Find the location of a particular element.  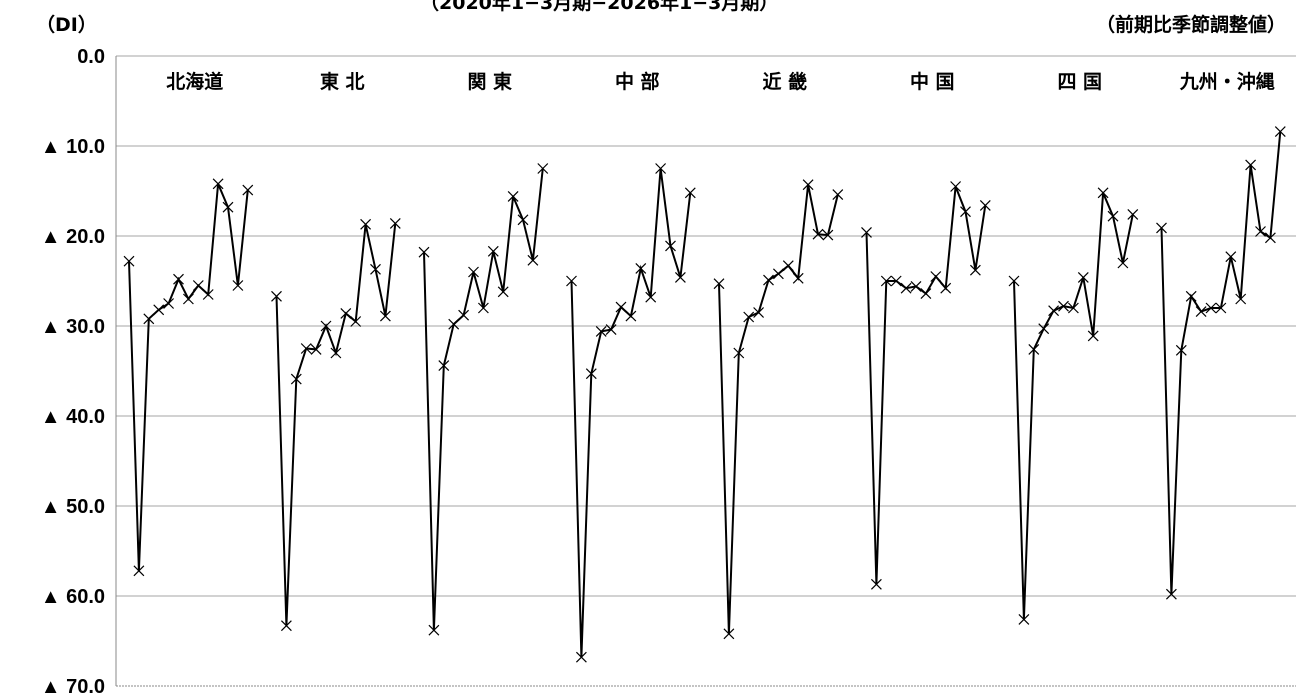

y-tick-label: ▲ 20.0 is located at coordinates (73, 237).